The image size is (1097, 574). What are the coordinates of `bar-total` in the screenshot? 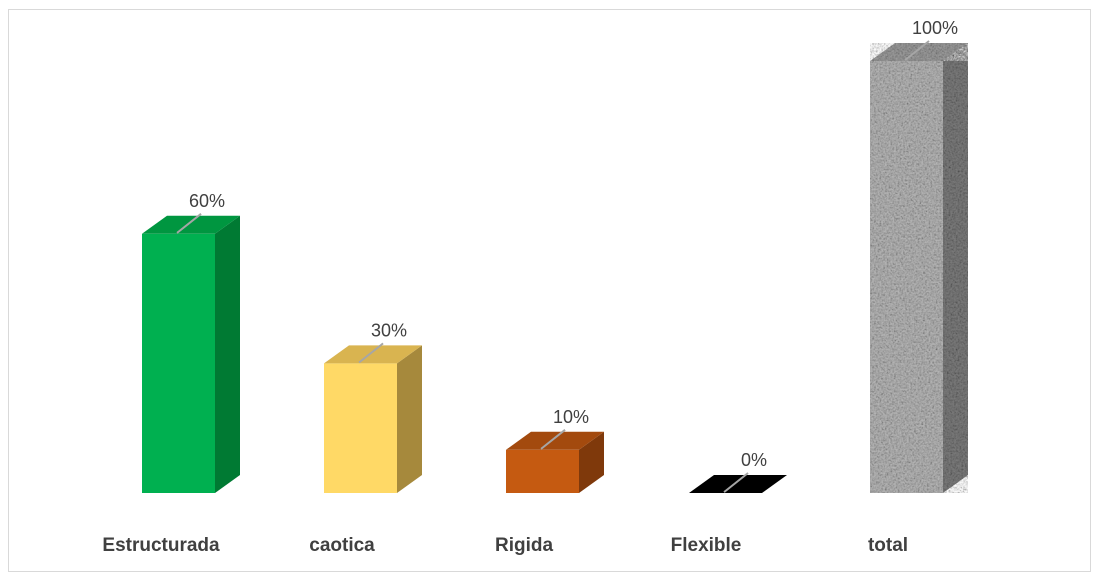 It's located at (919, 268).